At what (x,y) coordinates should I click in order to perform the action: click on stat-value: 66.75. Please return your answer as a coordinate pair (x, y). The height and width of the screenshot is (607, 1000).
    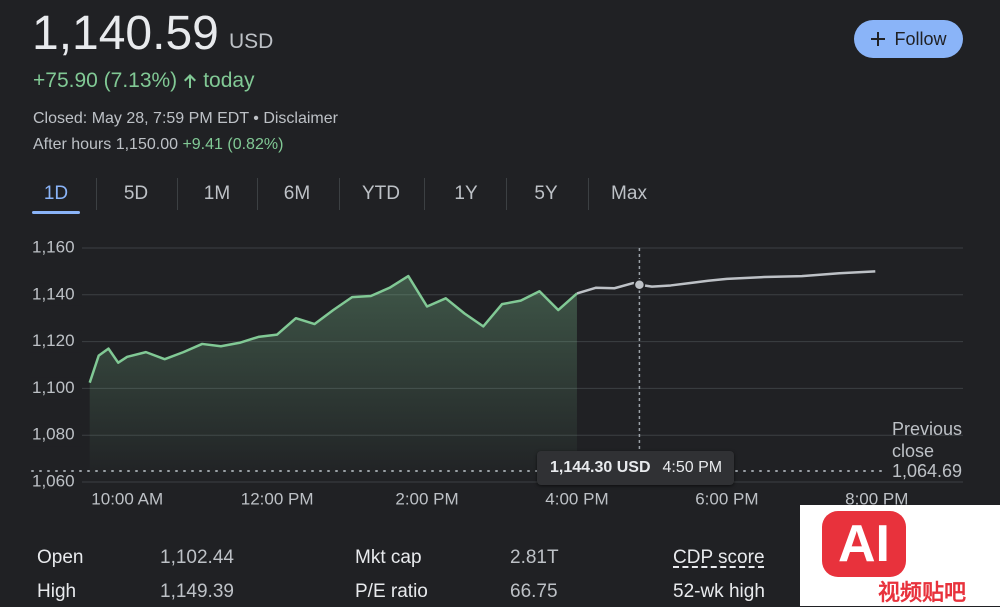
    Looking at the image, I should click on (534, 591).